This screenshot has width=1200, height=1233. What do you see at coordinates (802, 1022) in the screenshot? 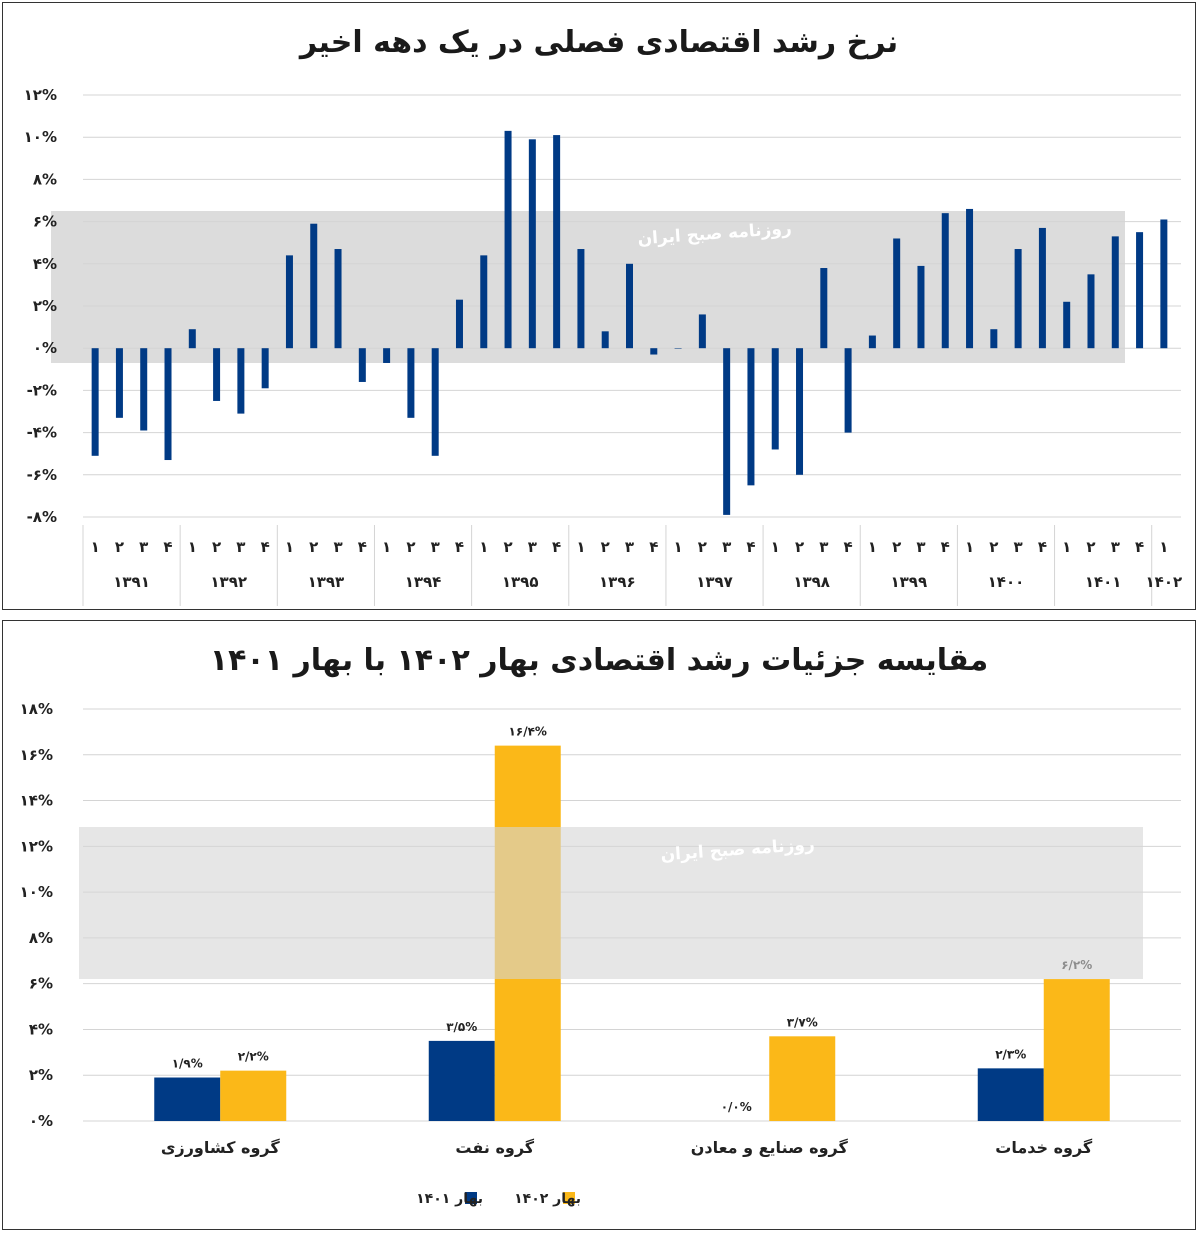
I see `data-label: ۳/۷%` at bounding box center [802, 1022].